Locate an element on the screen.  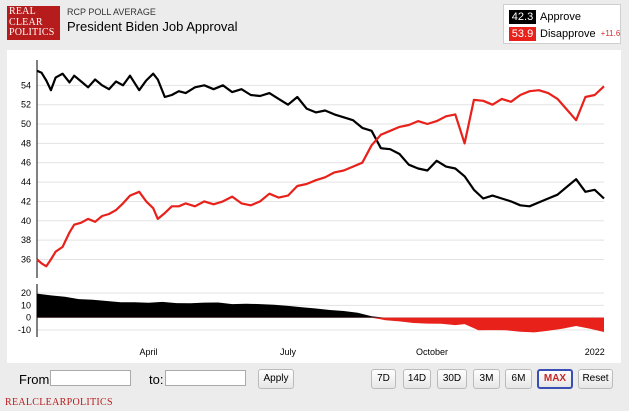
y-tick-label: 10 is located at coordinates (26, 305).